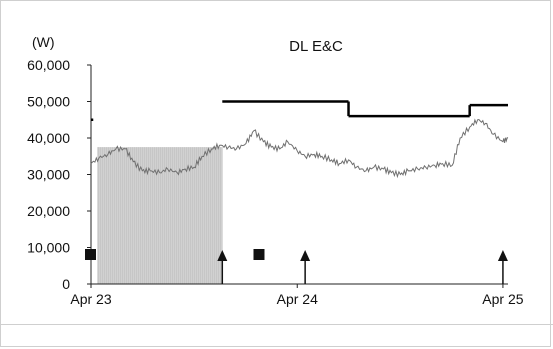 This screenshot has width=553, height=349. What do you see at coordinates (276, 324) in the screenshot?
I see `bottom-divider` at bounding box center [276, 324].